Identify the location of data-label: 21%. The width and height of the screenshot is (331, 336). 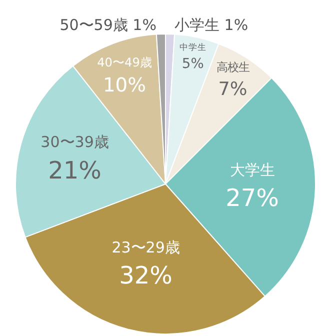
(75, 170).